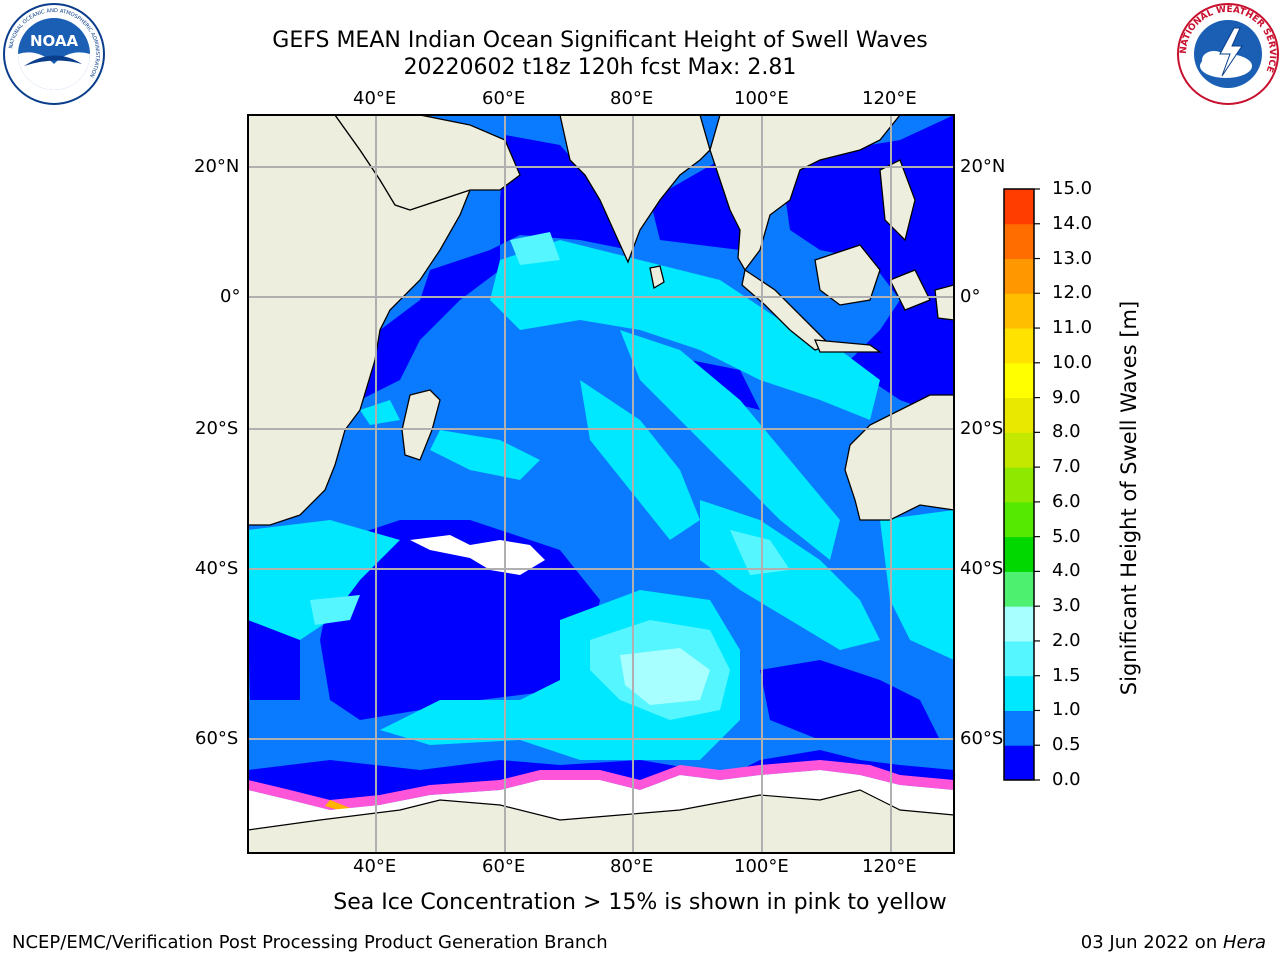 The width and height of the screenshot is (1280, 960). Describe the element at coordinates (504, 866) in the screenshot. I see `lon-label-bottom-60e: 60°E` at that location.